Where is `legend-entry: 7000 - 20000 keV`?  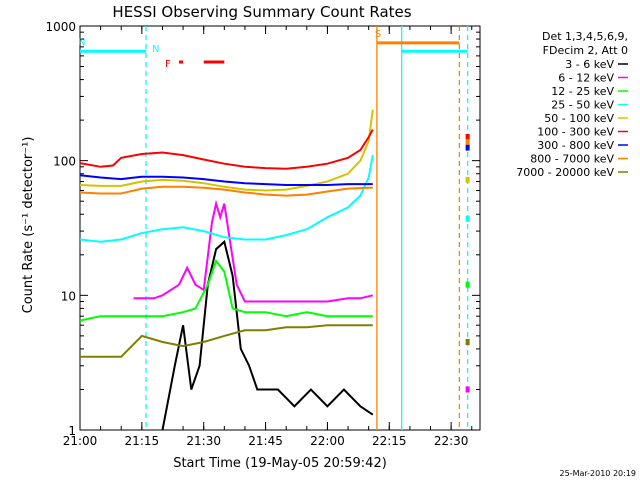
legend-entry: 7000 - 20000 keV is located at coordinates (565, 172).